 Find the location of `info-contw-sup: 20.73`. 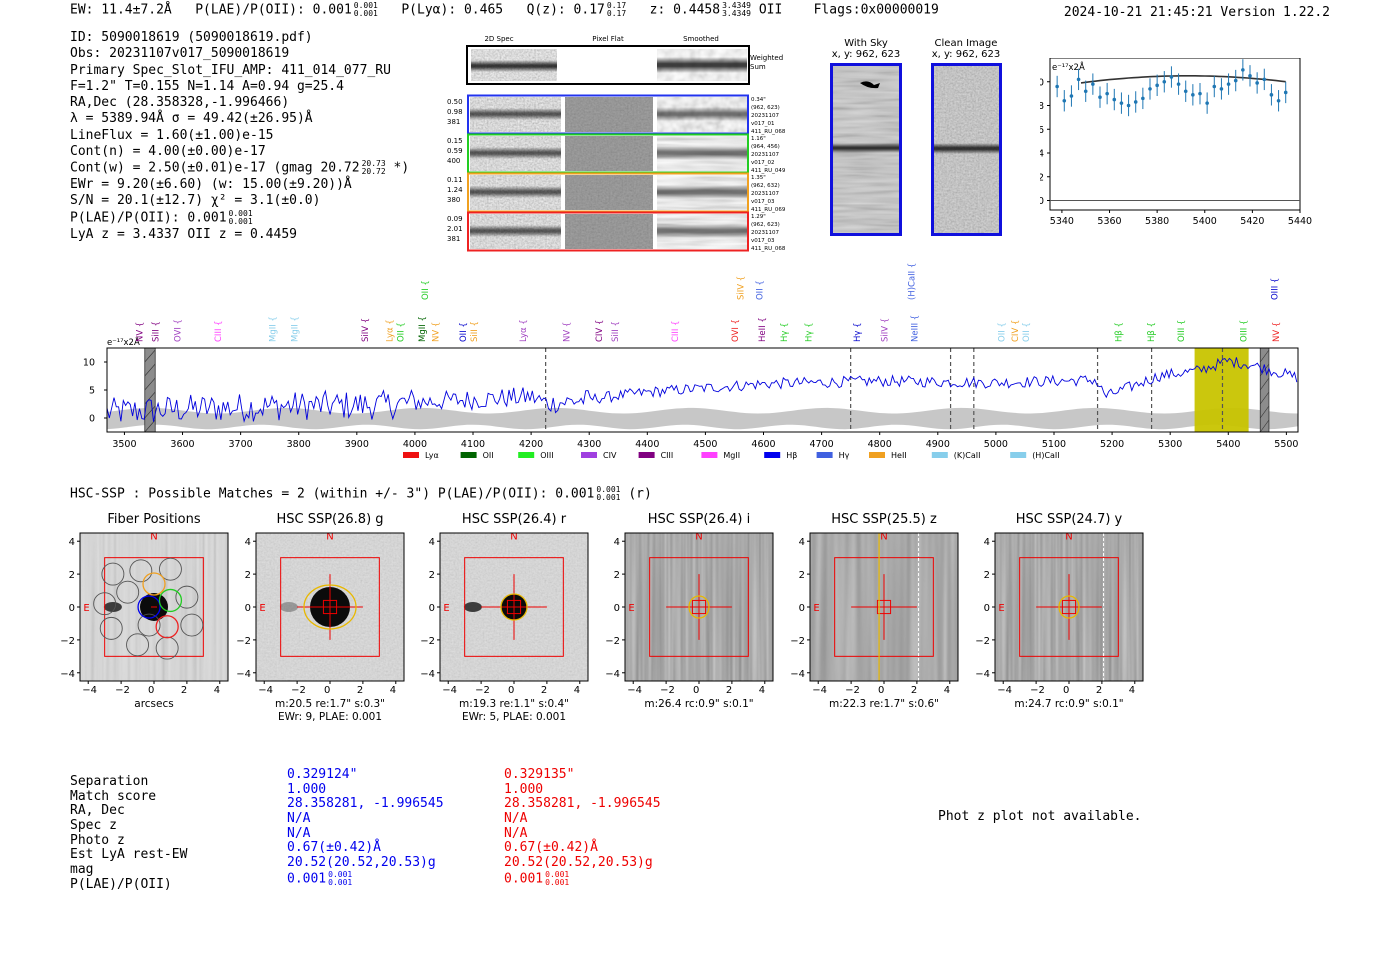

info-contw-sup: 20.73 is located at coordinates (373, 164).